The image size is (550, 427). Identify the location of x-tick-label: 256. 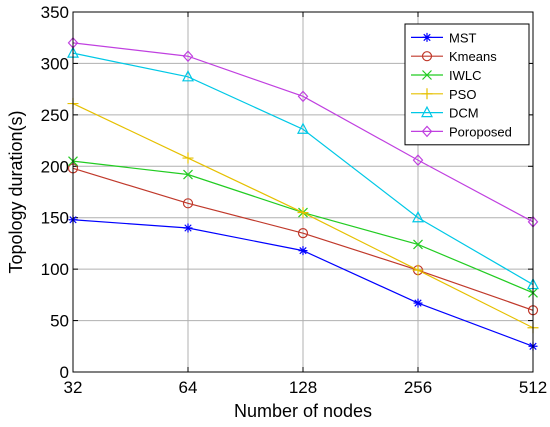
(418, 387).